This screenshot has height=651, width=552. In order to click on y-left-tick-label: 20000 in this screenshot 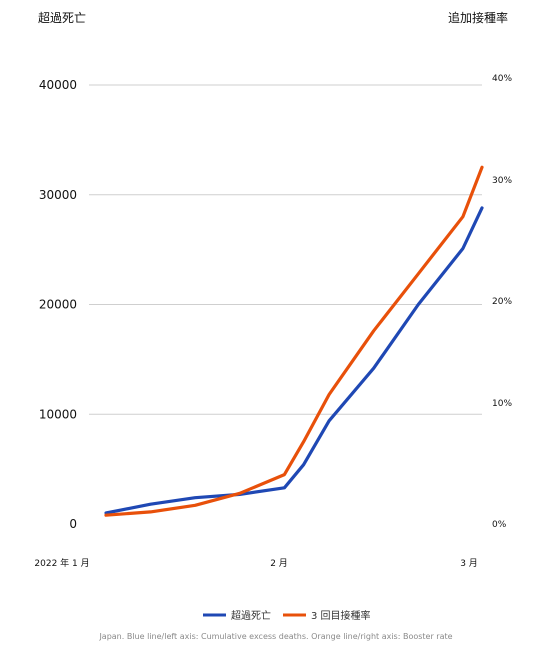, I will do `click(58, 305)`.